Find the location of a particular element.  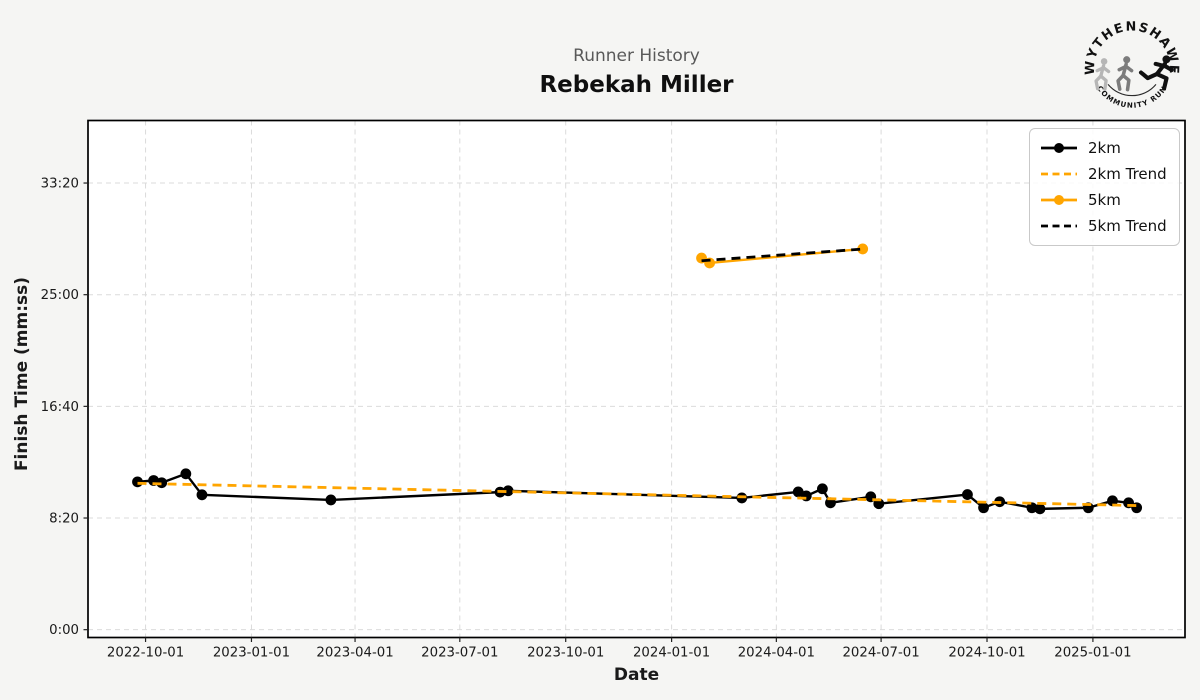

legend-item-2km-trend: 2km Trend is located at coordinates (1104, 174).